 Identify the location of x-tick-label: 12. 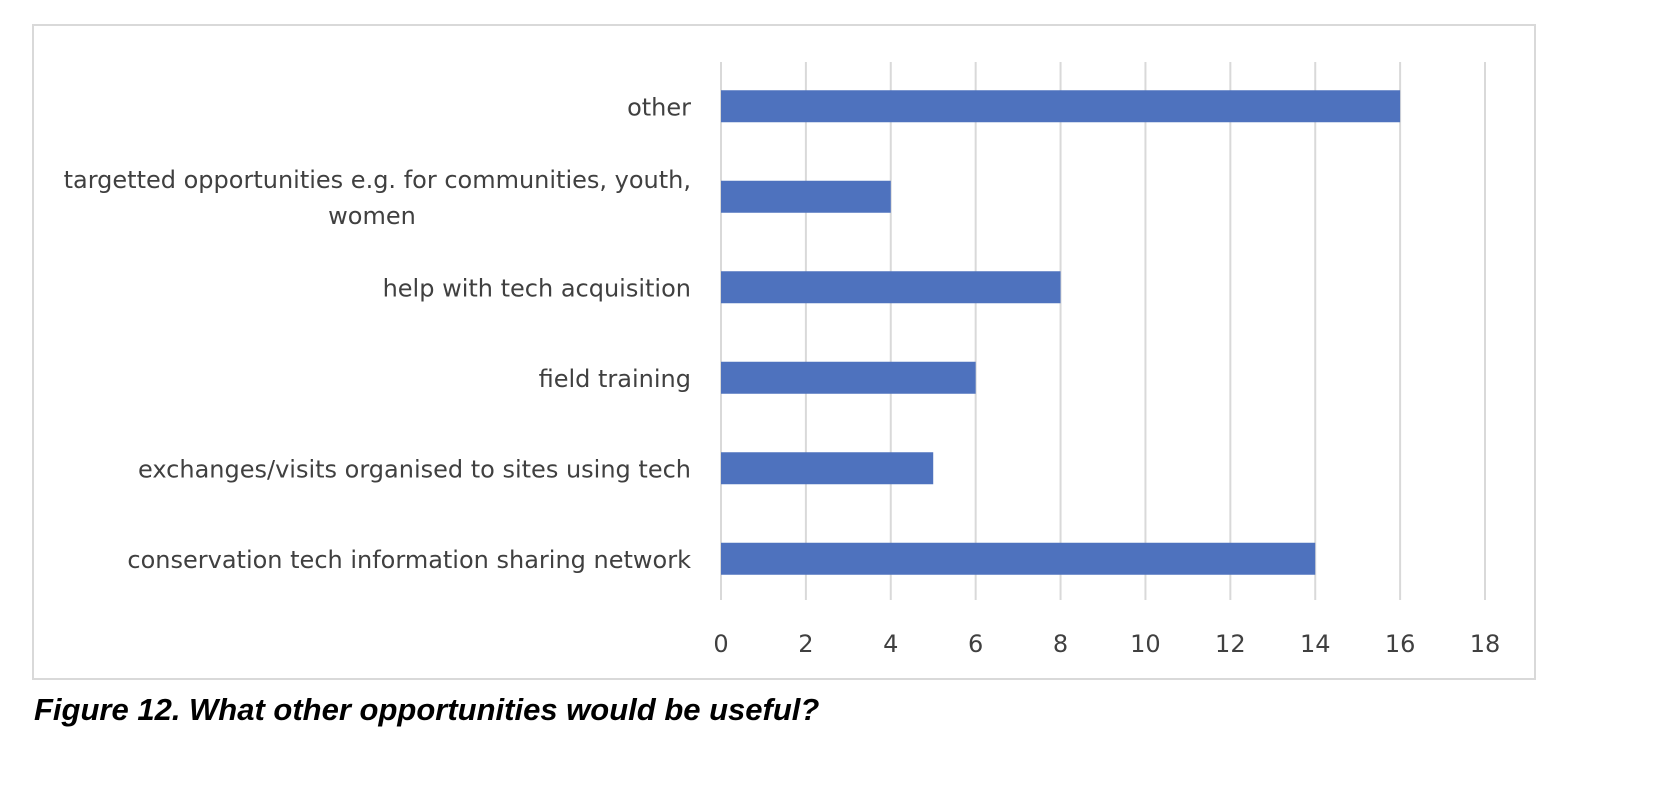
(1230, 644).